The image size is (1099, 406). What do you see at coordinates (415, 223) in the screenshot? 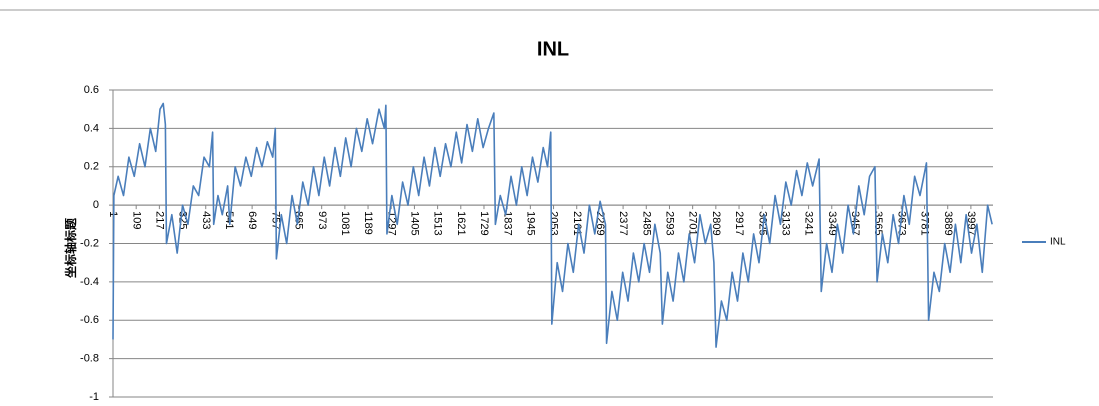
I see `x-tick-label: 1405` at bounding box center [415, 223].